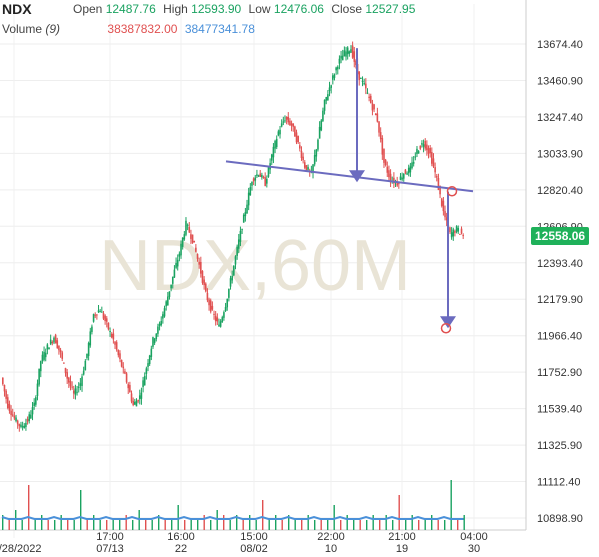 This screenshot has width=599, height=557. I want to click on x-tick-label-top: 22:00, so click(331, 537).